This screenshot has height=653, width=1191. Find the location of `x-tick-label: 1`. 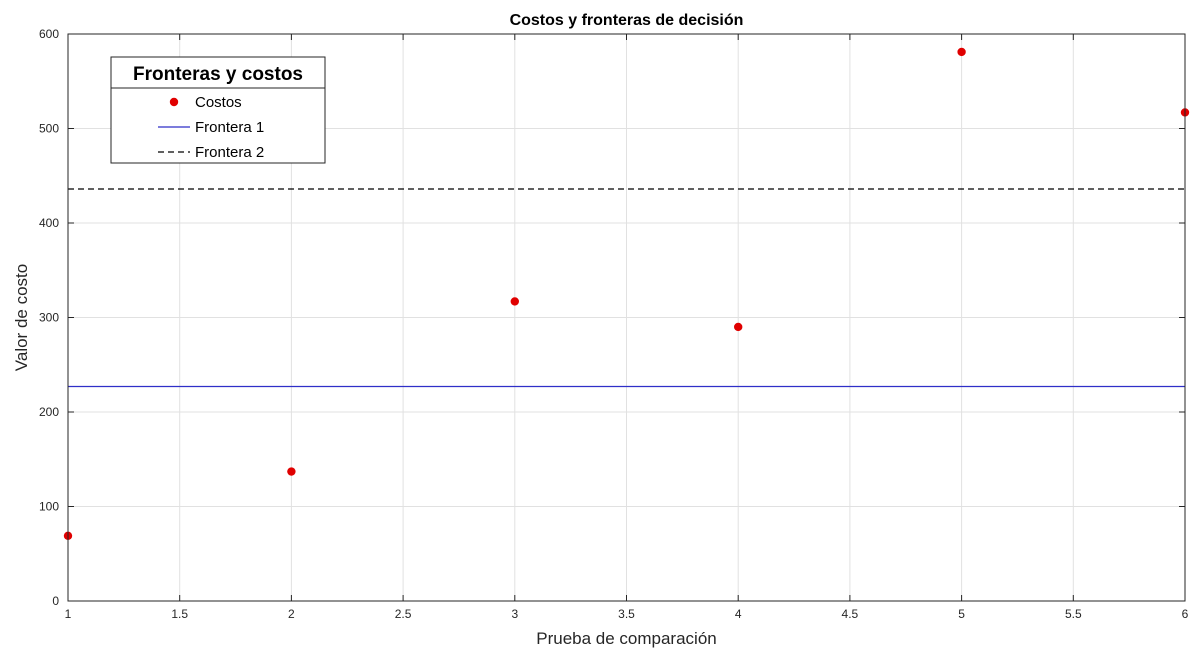

x-tick-label: 1 is located at coordinates (68, 614).